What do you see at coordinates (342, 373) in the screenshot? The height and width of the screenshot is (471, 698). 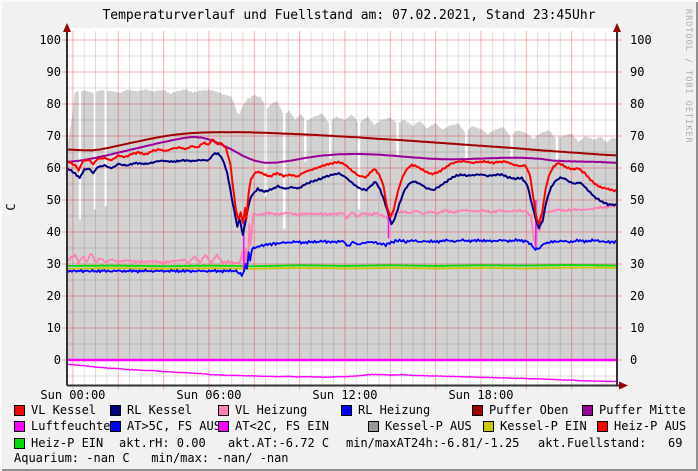 I see `series-aussentemperatur-at` at bounding box center [342, 373].